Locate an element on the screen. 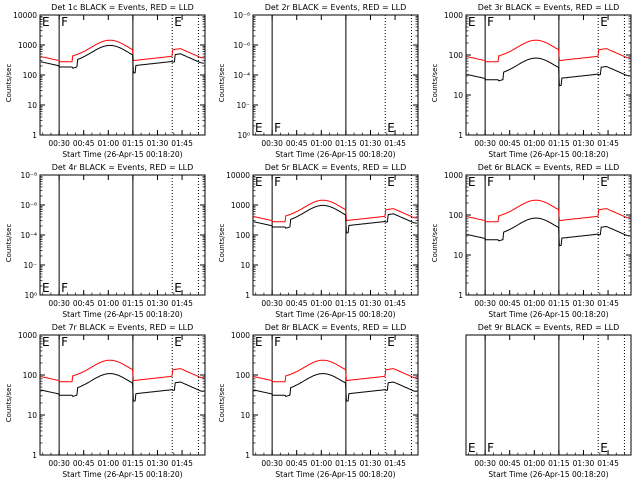  y-tick-label: 10⁰ is located at coordinates (30, 295).